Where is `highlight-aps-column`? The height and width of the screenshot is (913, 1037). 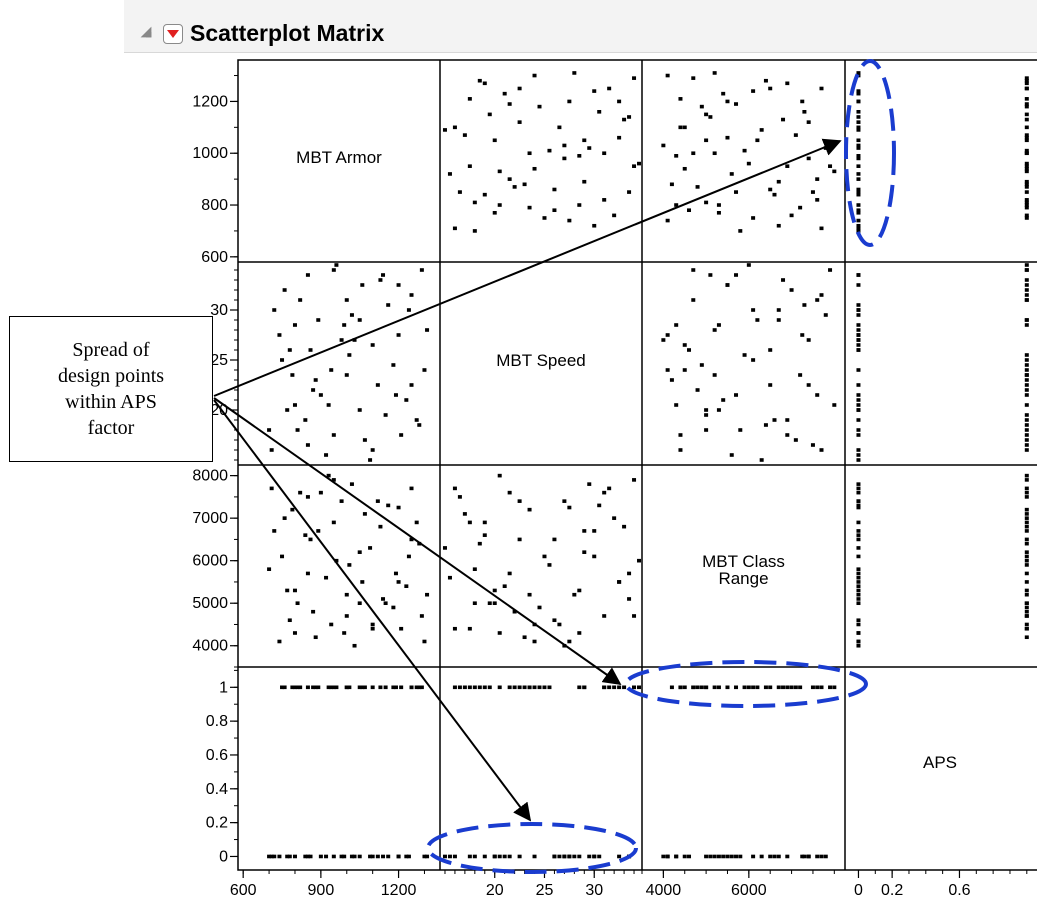 highlight-aps-column is located at coordinates (870, 153).